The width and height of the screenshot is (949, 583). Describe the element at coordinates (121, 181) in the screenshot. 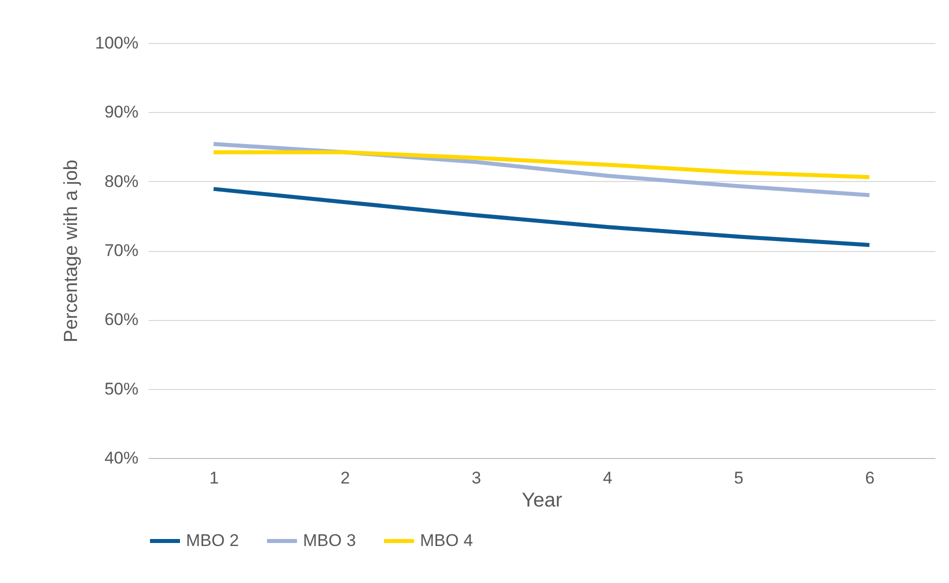

I see `y-tick-label: 80%` at that location.